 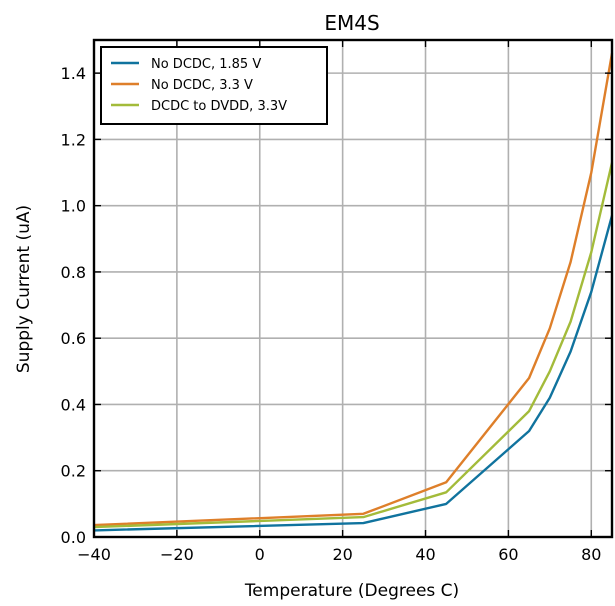 I want to click on x-tick-label: −20, so click(x=177, y=554).